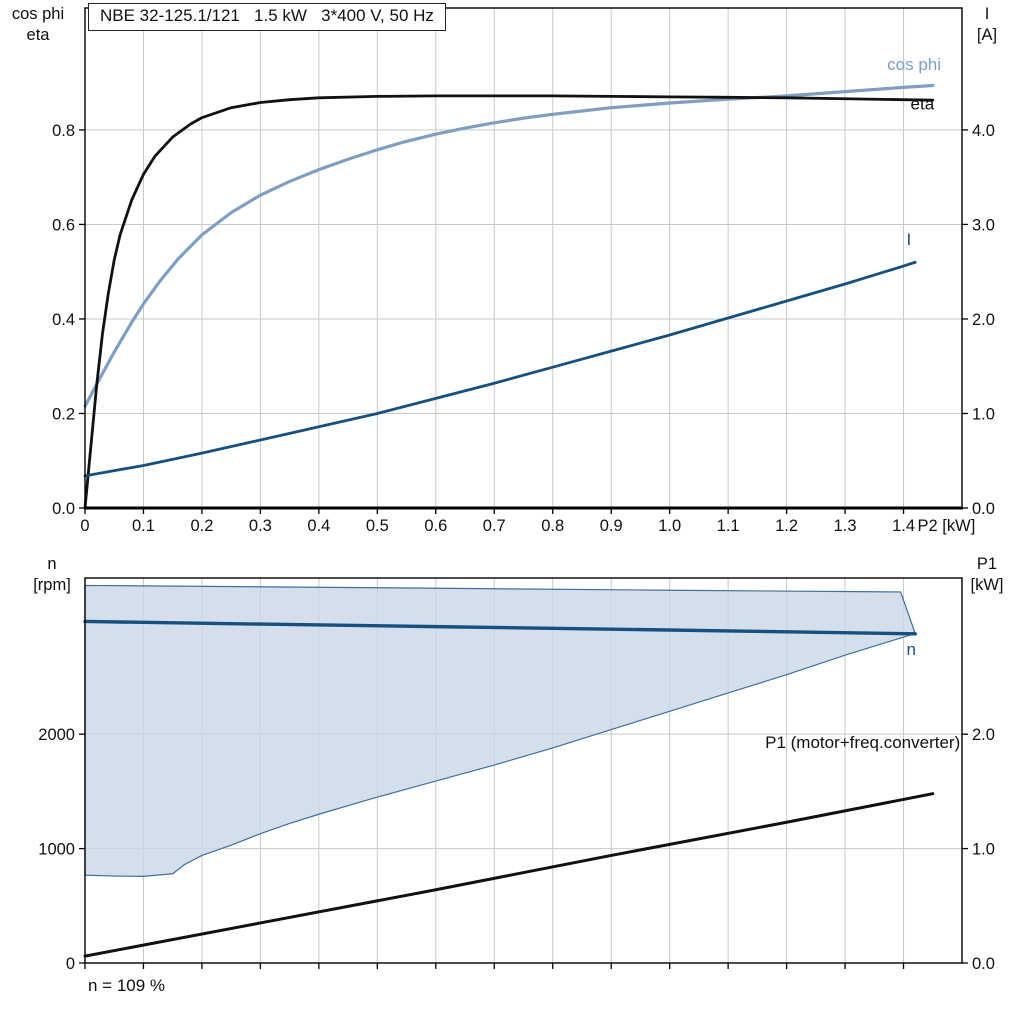  I want to click on tick-label: 2000, so click(56, 735).